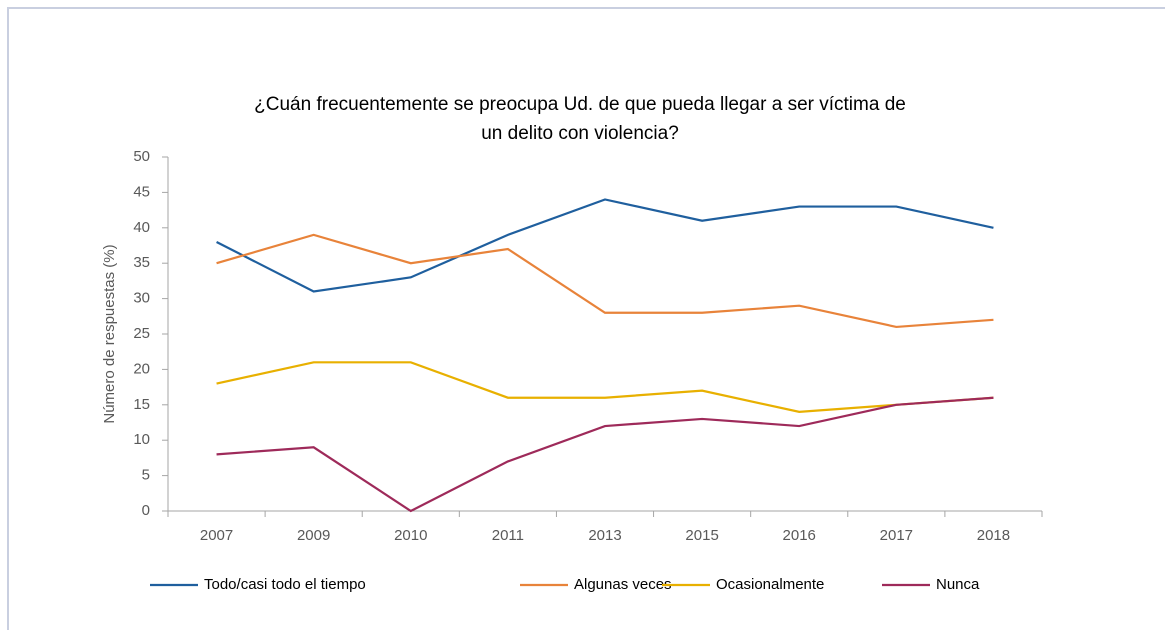  What do you see at coordinates (141, 156) in the screenshot?
I see `y-tick-label: 50` at bounding box center [141, 156].